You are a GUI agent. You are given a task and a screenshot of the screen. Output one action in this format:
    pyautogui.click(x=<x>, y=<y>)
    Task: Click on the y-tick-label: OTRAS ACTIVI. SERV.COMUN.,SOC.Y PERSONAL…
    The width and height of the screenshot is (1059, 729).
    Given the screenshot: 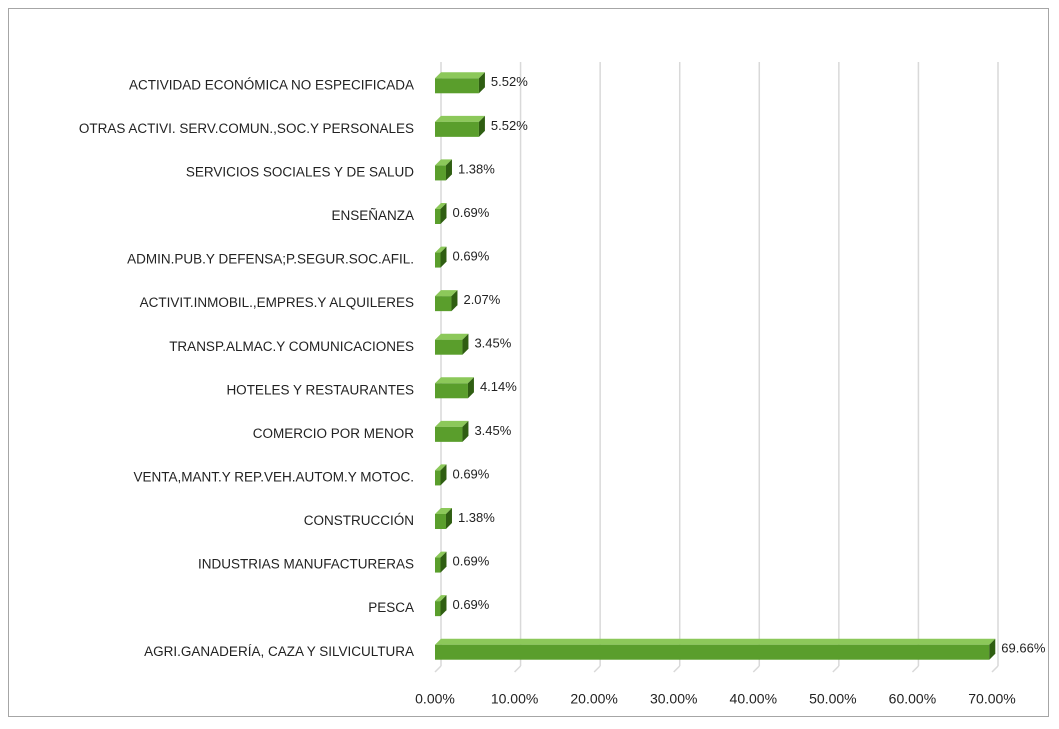 What is the action you would take?
    pyautogui.click(x=246, y=128)
    